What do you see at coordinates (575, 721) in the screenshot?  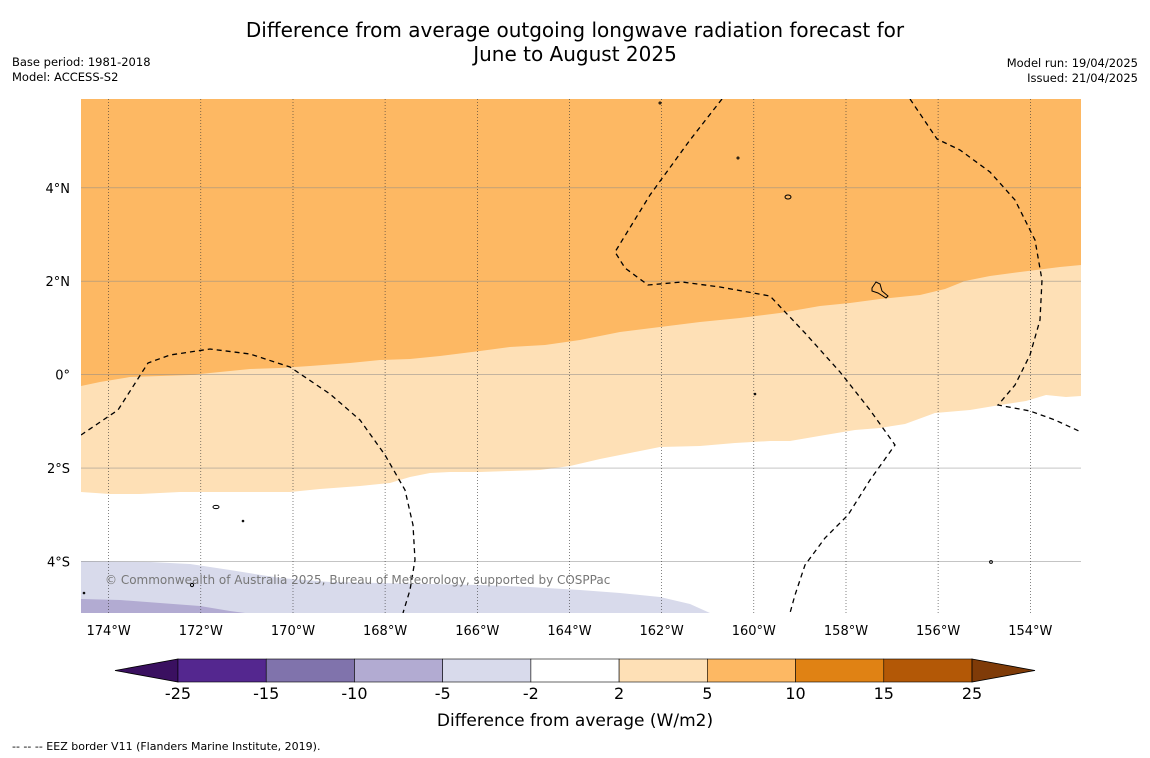 I see `colorbar-label: Difference from average (W/m2)` at bounding box center [575, 721].